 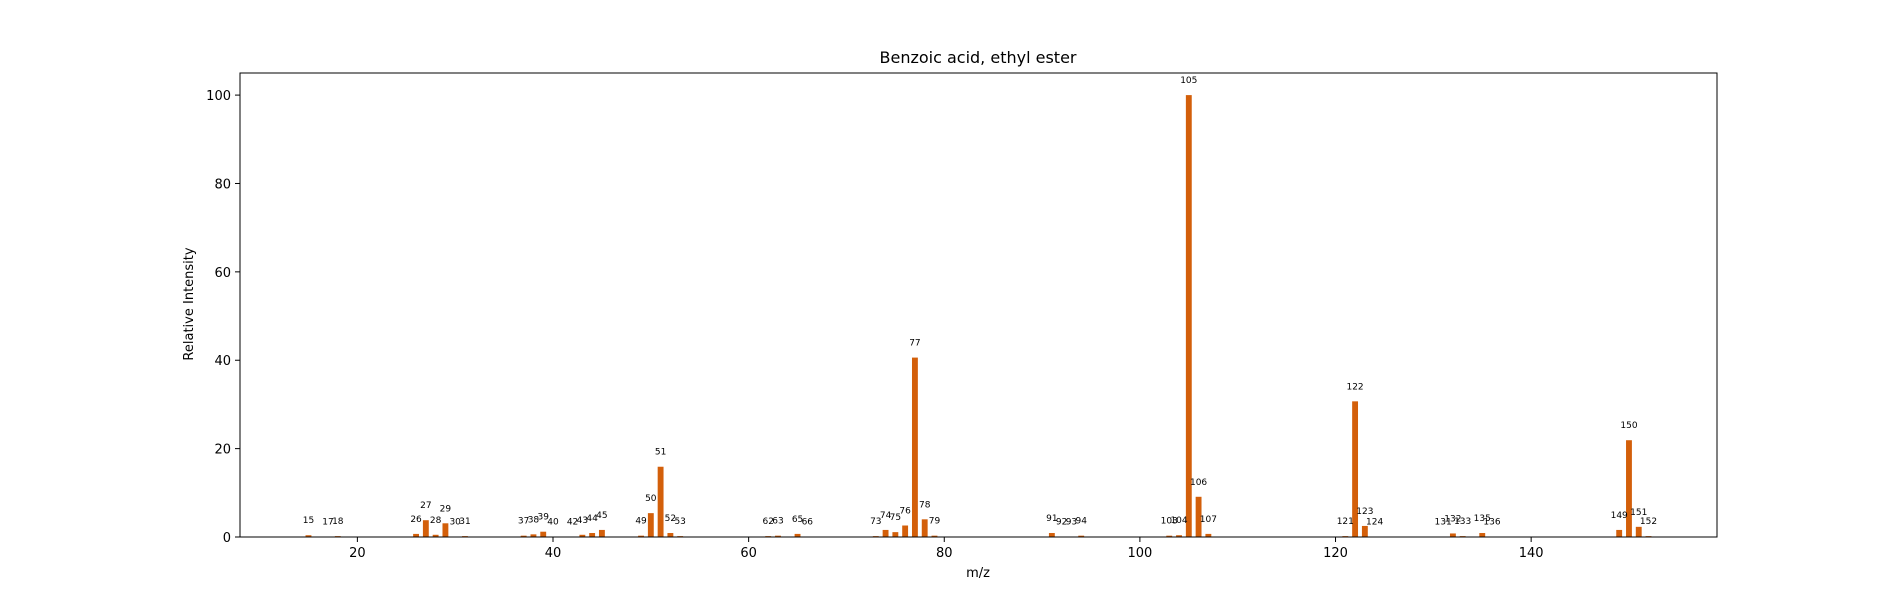 I want to click on y-tick-label: 60, so click(x=222, y=273).